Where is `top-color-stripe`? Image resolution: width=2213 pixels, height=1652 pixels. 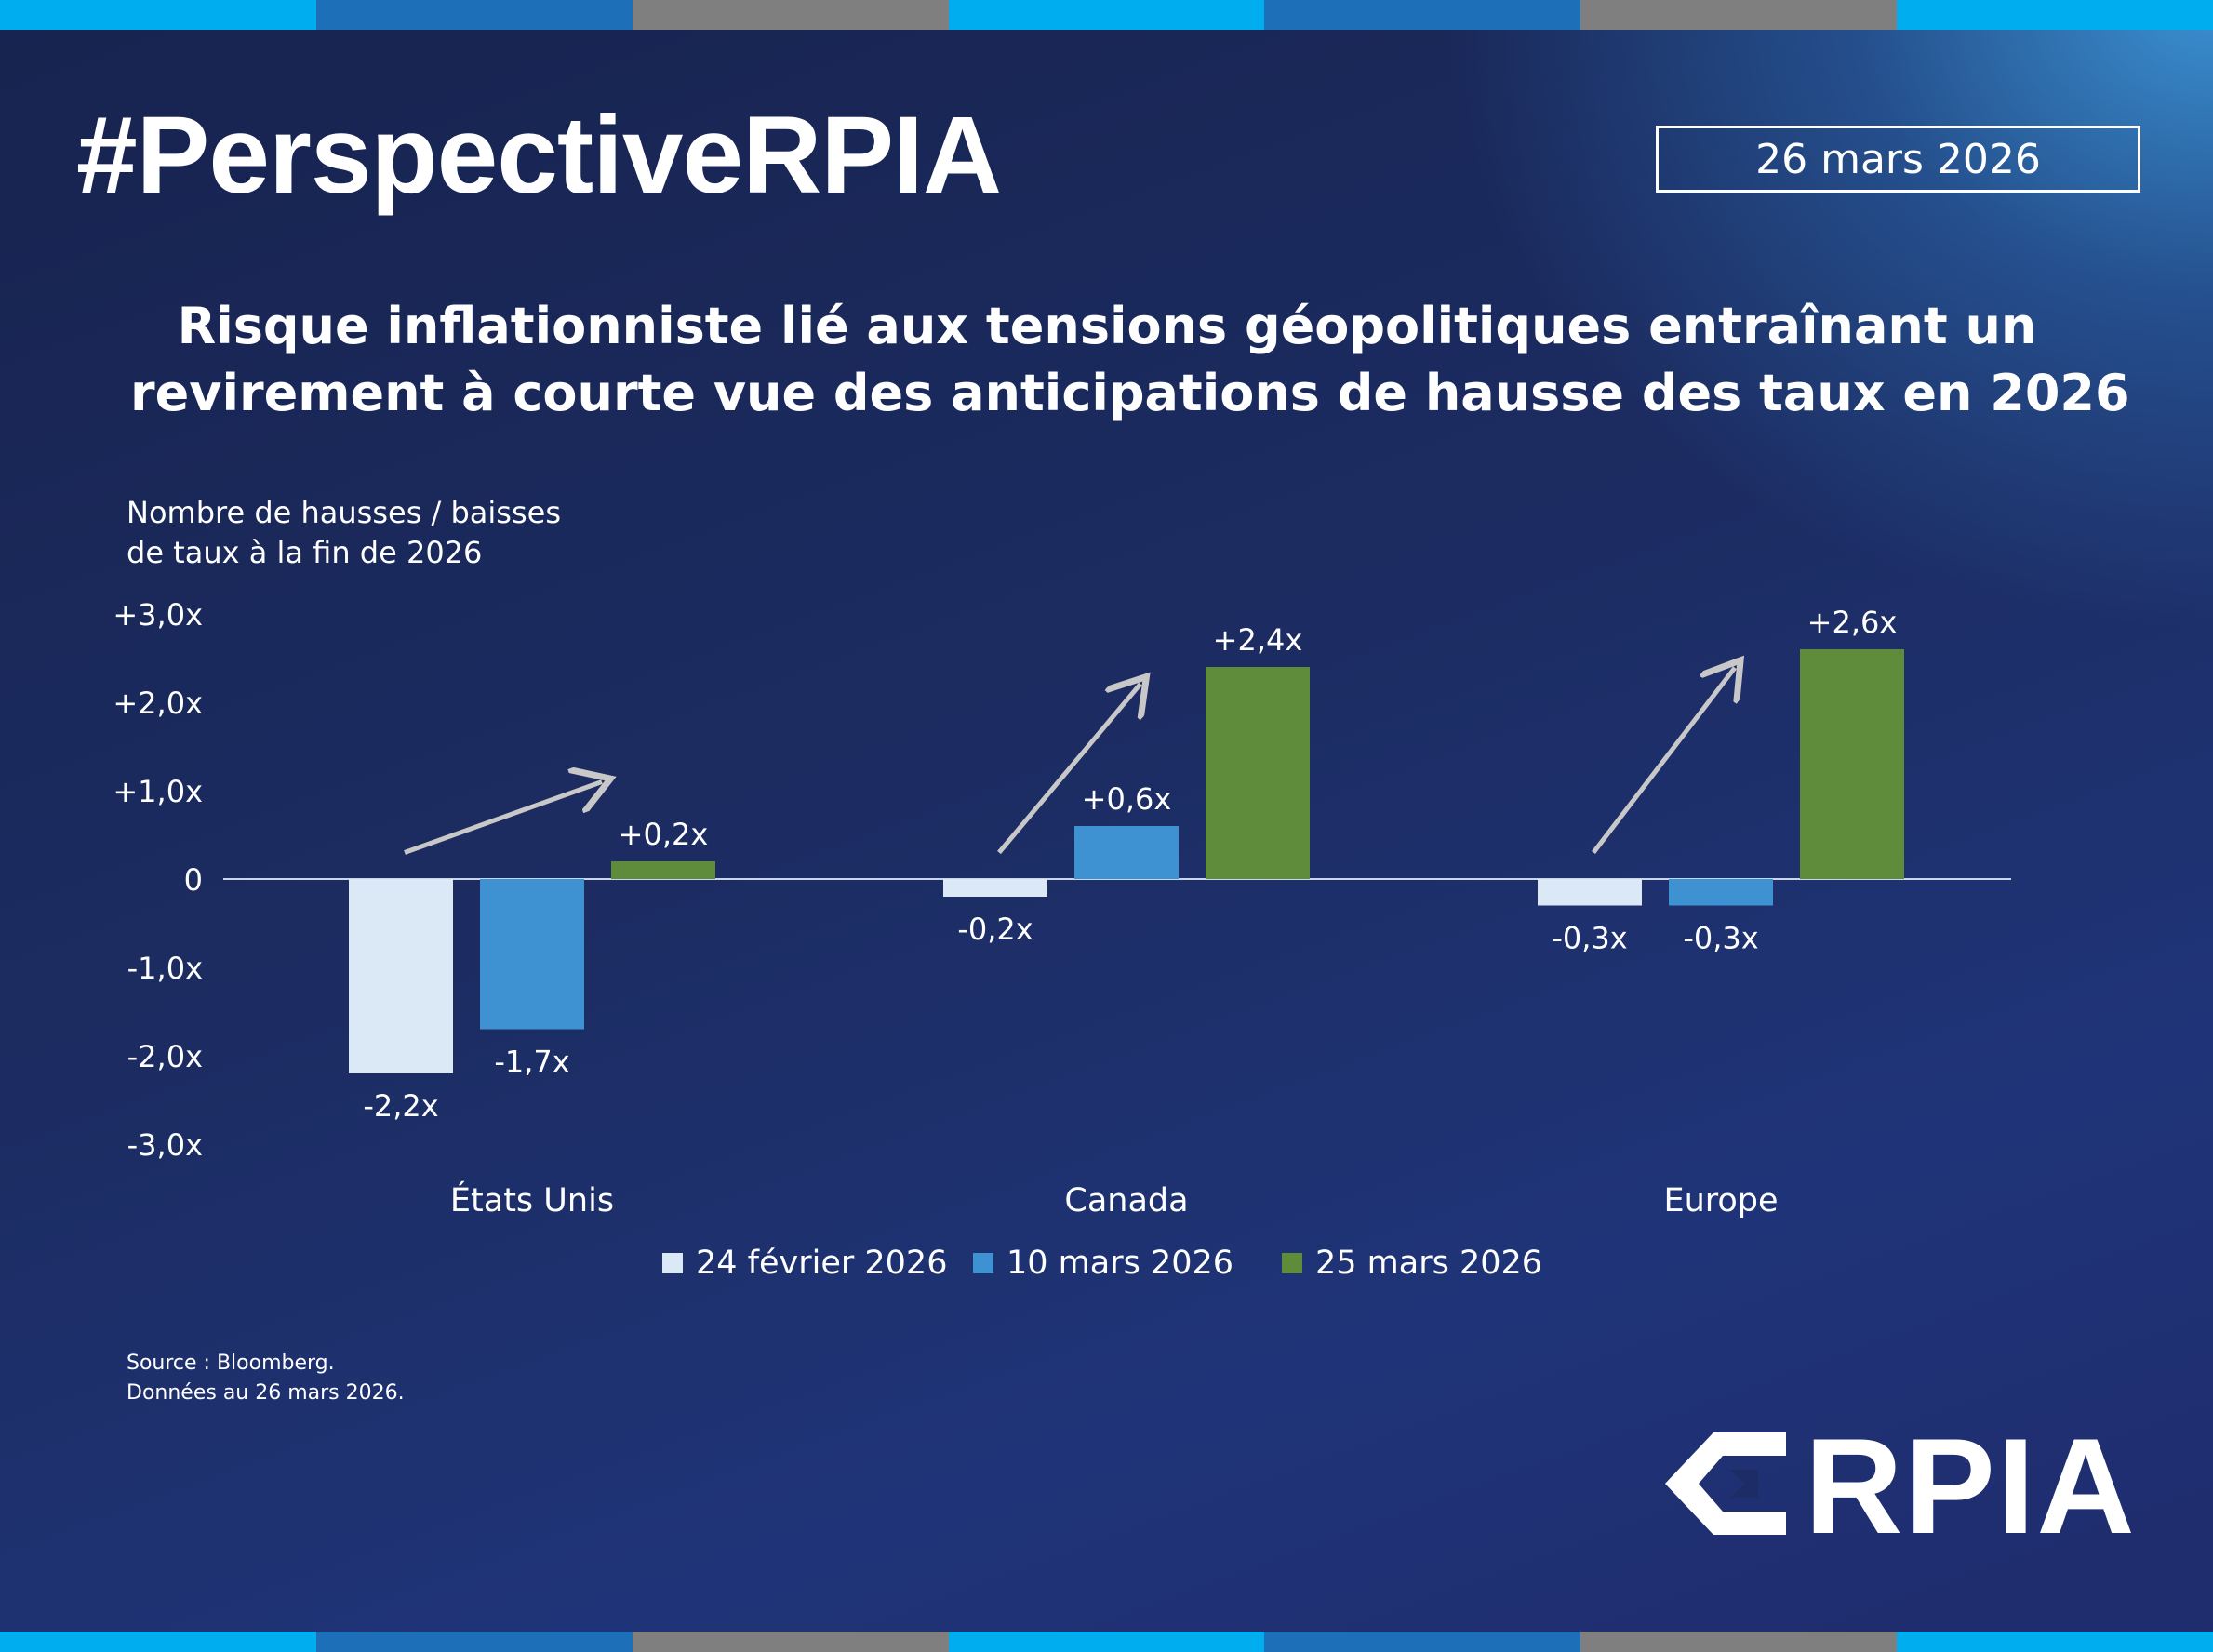
top-color-stripe is located at coordinates (1106, 15).